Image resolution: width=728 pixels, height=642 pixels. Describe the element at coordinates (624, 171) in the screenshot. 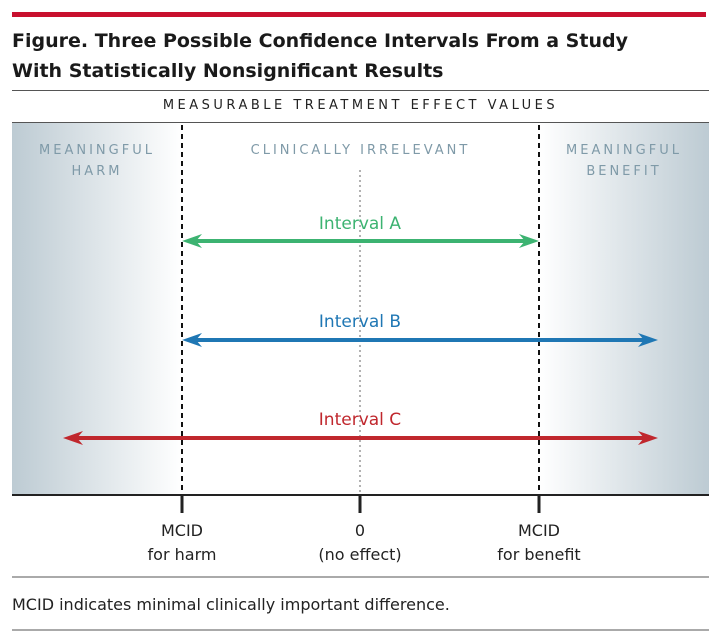

I see `zone-benefit-line-2: BENEFIT` at that location.